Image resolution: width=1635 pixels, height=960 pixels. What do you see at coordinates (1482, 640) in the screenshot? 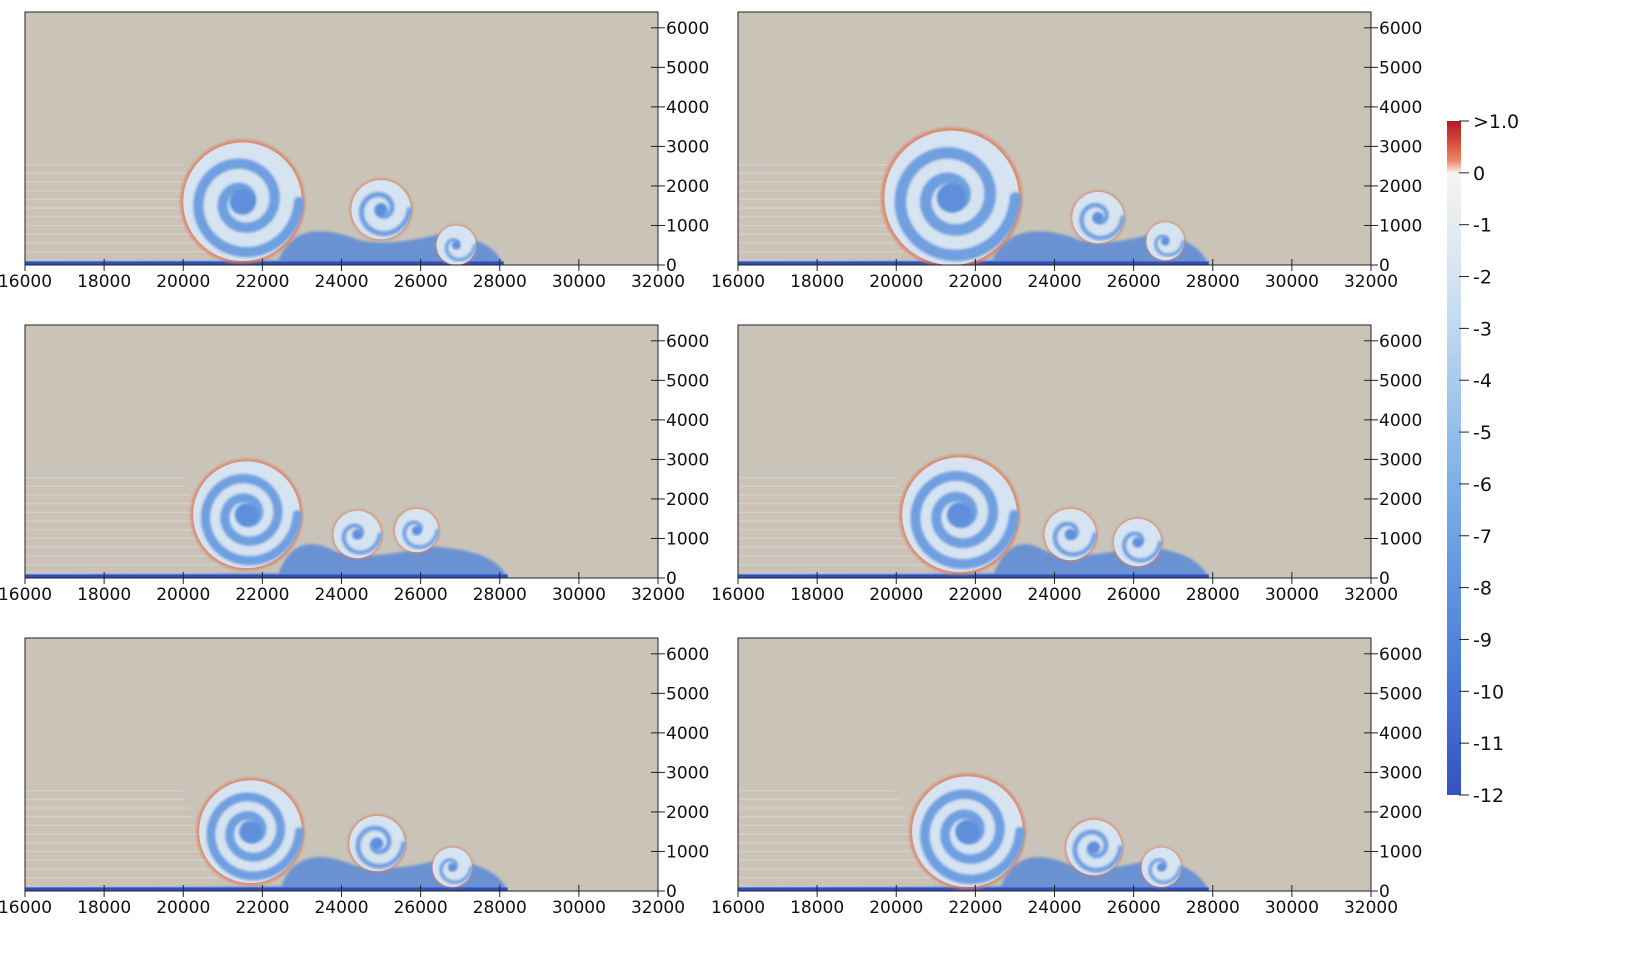
I see `colorbar-tick-label: -9` at bounding box center [1482, 640].